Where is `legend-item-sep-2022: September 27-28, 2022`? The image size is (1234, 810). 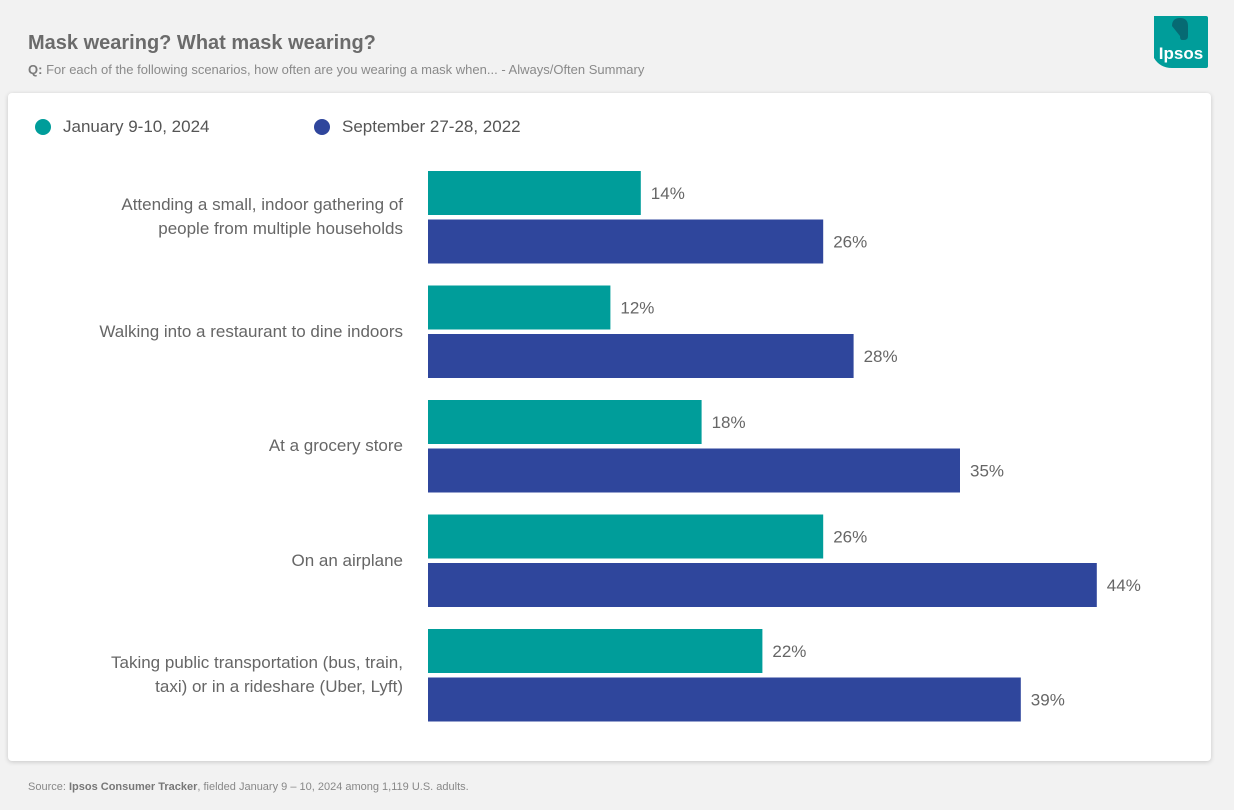
legend-item-sep-2022: September 27-28, 2022 is located at coordinates (417, 127).